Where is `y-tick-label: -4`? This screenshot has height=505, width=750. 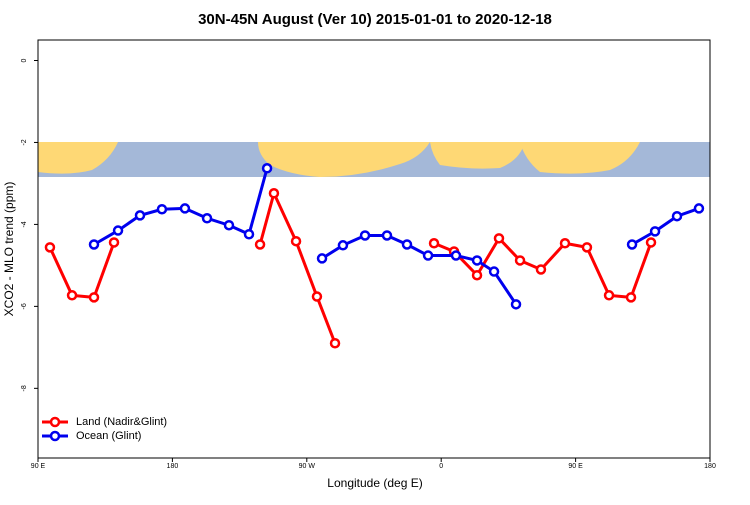
y-tick-label: -4 is located at coordinates (24, 224).